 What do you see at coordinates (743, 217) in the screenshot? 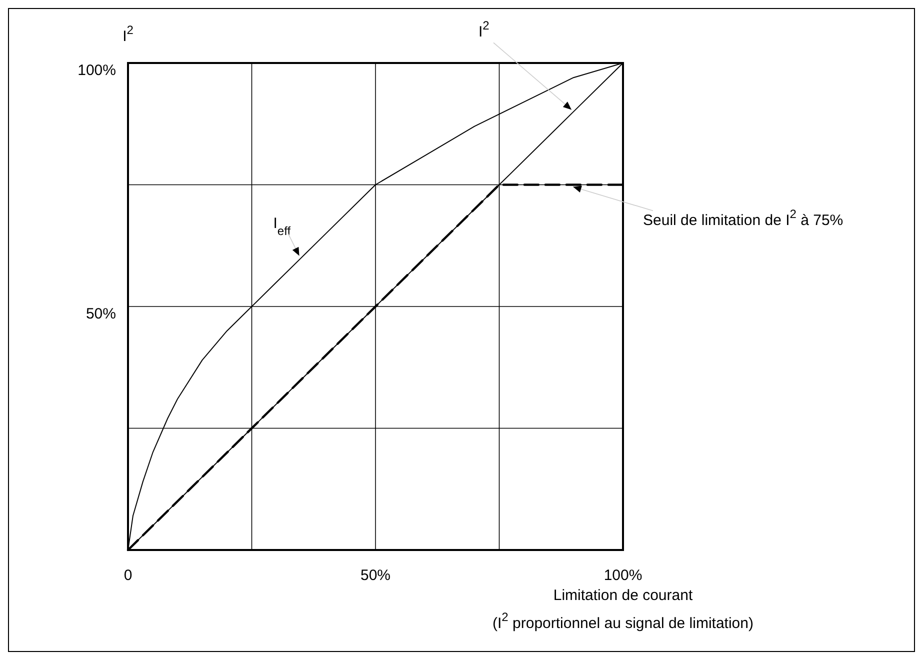
I see `annotation: Seuil de limitation de I$^{2}$ à 75%` at bounding box center [743, 217].